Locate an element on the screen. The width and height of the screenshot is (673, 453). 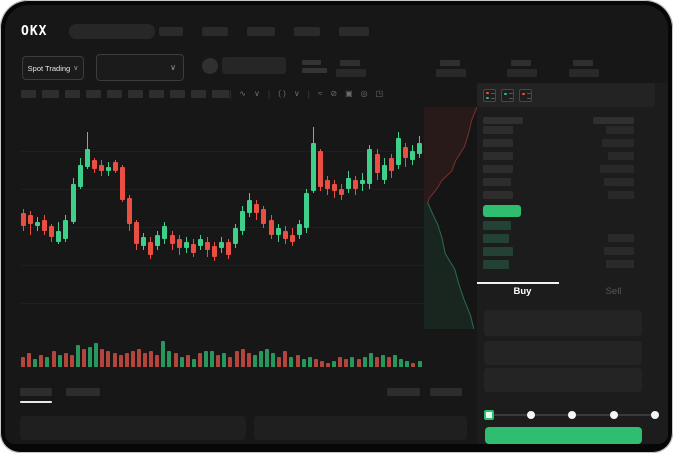
chart-settings-icon: ◎ is located at coordinates (364, 93).